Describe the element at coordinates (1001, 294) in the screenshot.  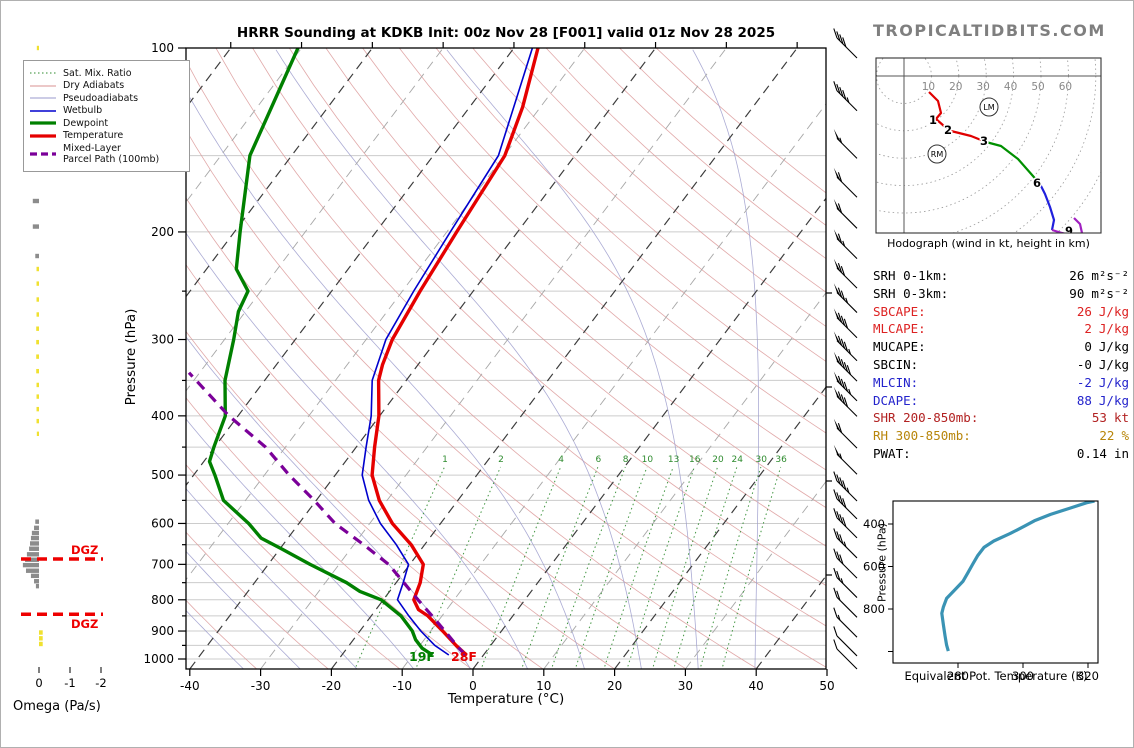
I see `stat-row: SRH 0-3km: 90 m²s⁻²` at that location.